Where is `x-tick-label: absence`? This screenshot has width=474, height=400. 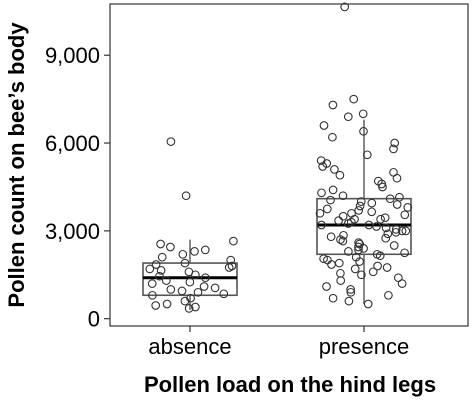 x-tick-label: absence is located at coordinates (189, 346).